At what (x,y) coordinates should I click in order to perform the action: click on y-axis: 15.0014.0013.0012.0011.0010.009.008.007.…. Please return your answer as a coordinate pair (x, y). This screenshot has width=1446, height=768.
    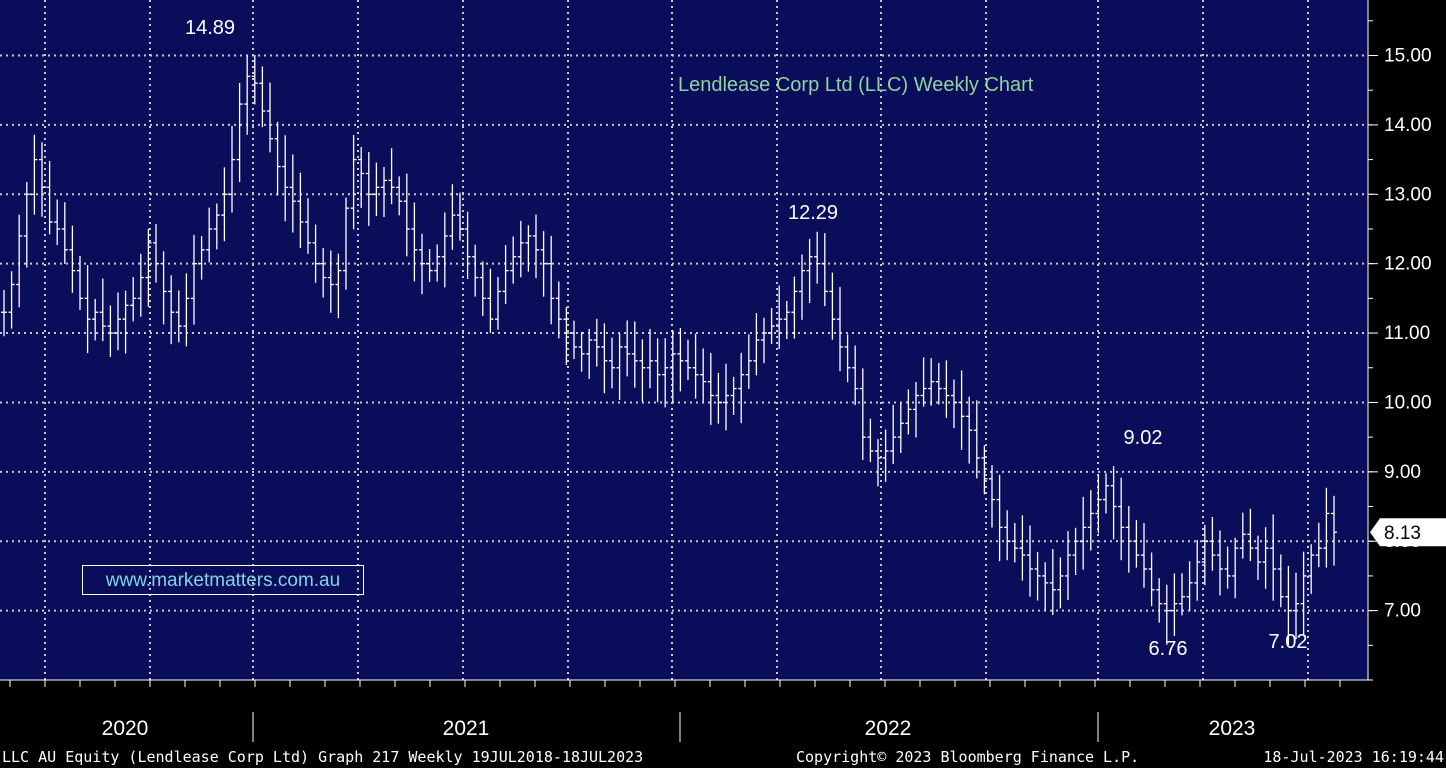
    Looking at the image, I should click on (1399, 340).